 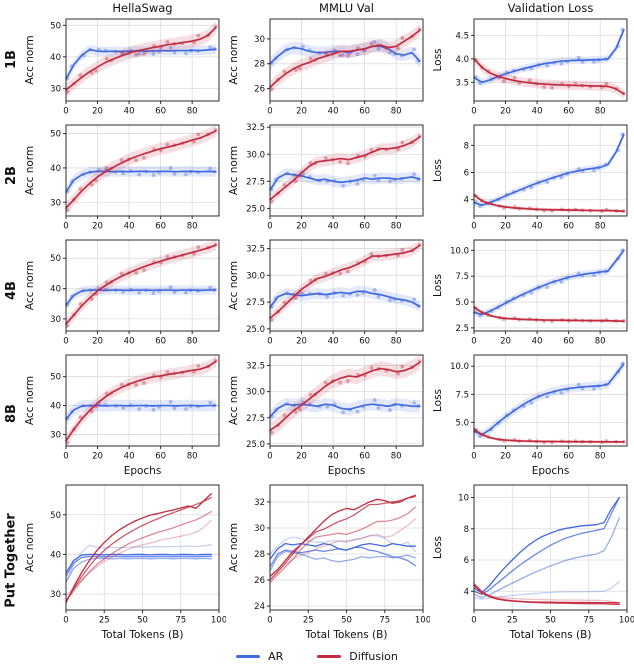 I want to click on svg-text: 75, so click(x=180, y=621).